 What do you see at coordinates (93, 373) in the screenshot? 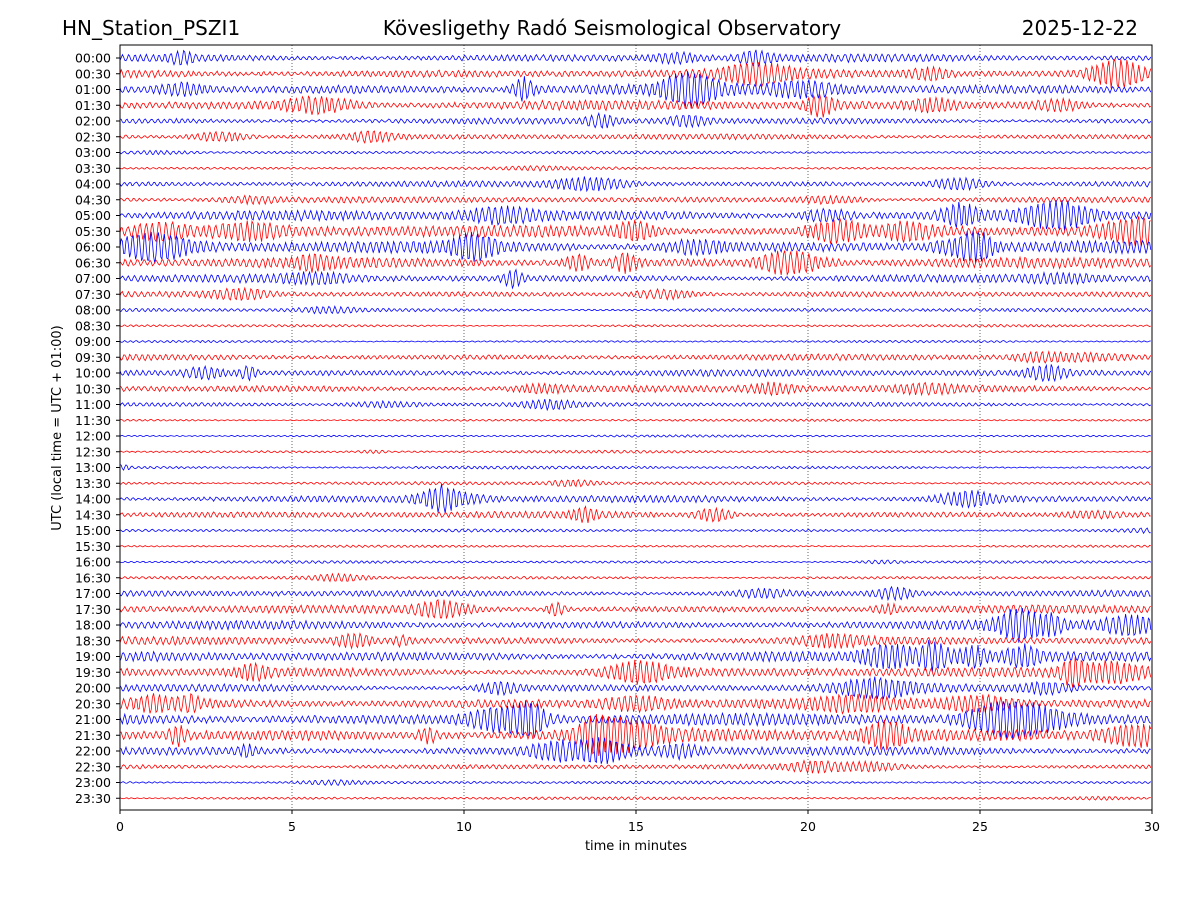
I see `y-tick-label: 10:00` at bounding box center [93, 373].